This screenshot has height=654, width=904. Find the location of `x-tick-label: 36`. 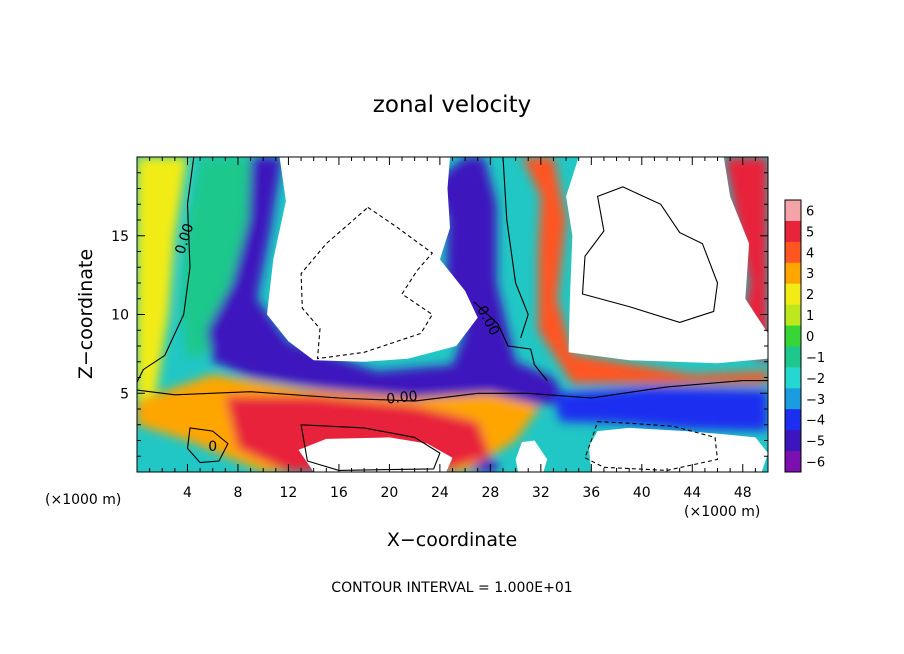

x-tick-label: 36 is located at coordinates (591, 493).